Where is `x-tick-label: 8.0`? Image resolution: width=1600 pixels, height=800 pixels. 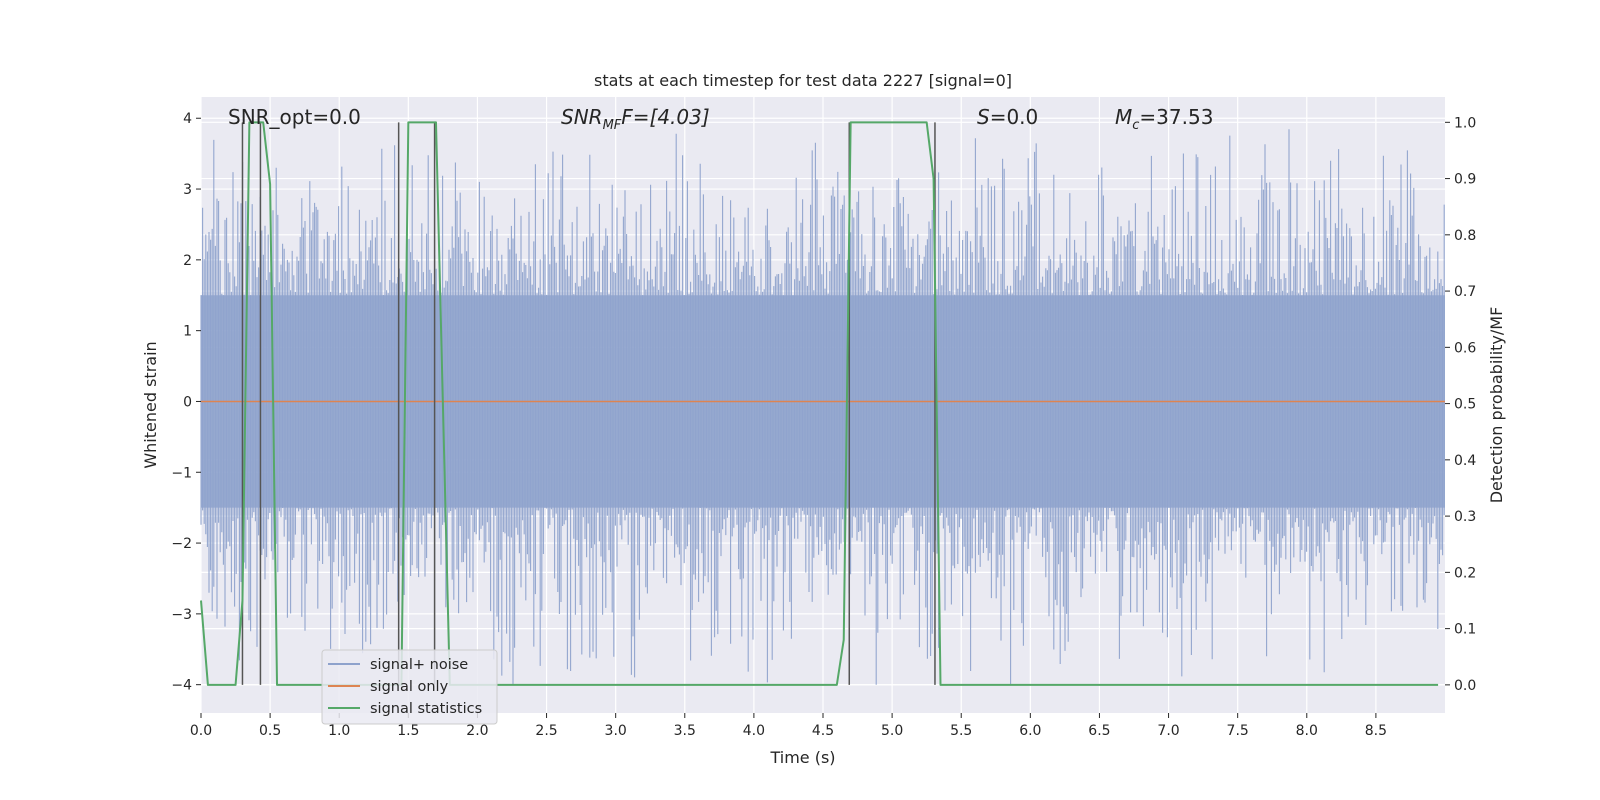
x-tick-label: 8.0 is located at coordinates (1307, 731).